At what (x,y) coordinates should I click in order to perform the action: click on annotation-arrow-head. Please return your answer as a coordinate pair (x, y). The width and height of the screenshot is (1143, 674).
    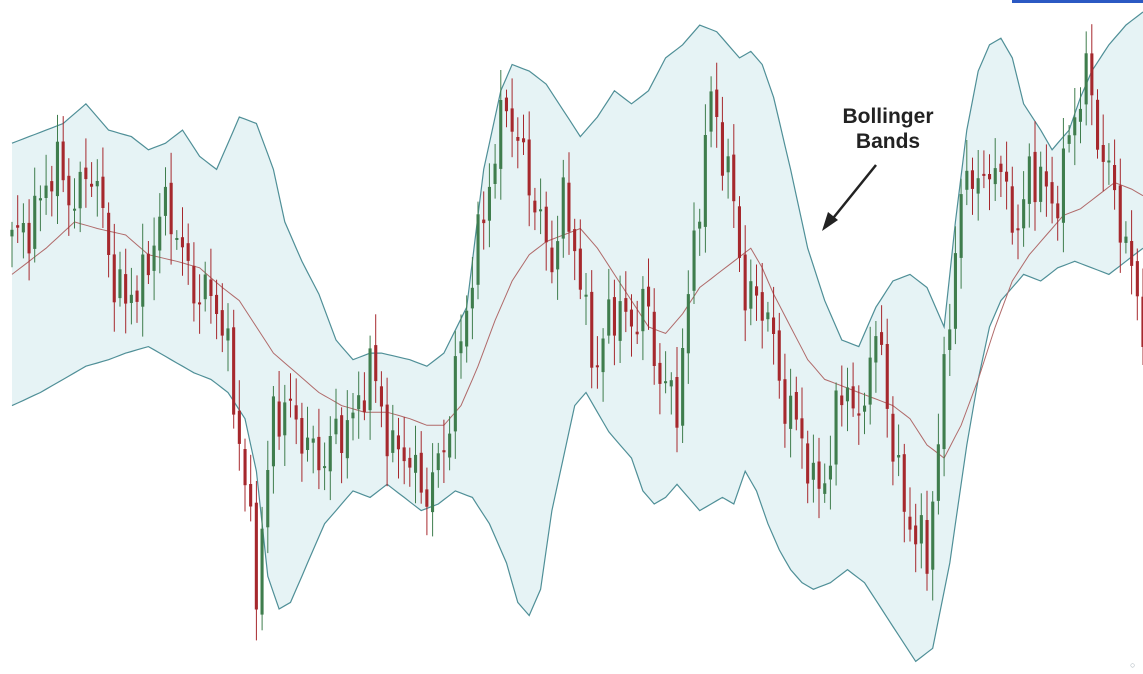
    Looking at the image, I should click on (830, 221).